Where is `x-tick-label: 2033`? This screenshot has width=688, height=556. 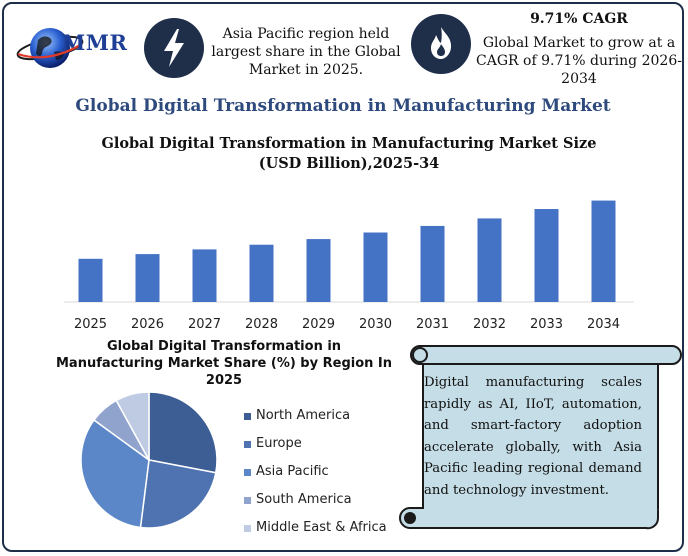 x-tick-label: 2033 is located at coordinates (546, 324).